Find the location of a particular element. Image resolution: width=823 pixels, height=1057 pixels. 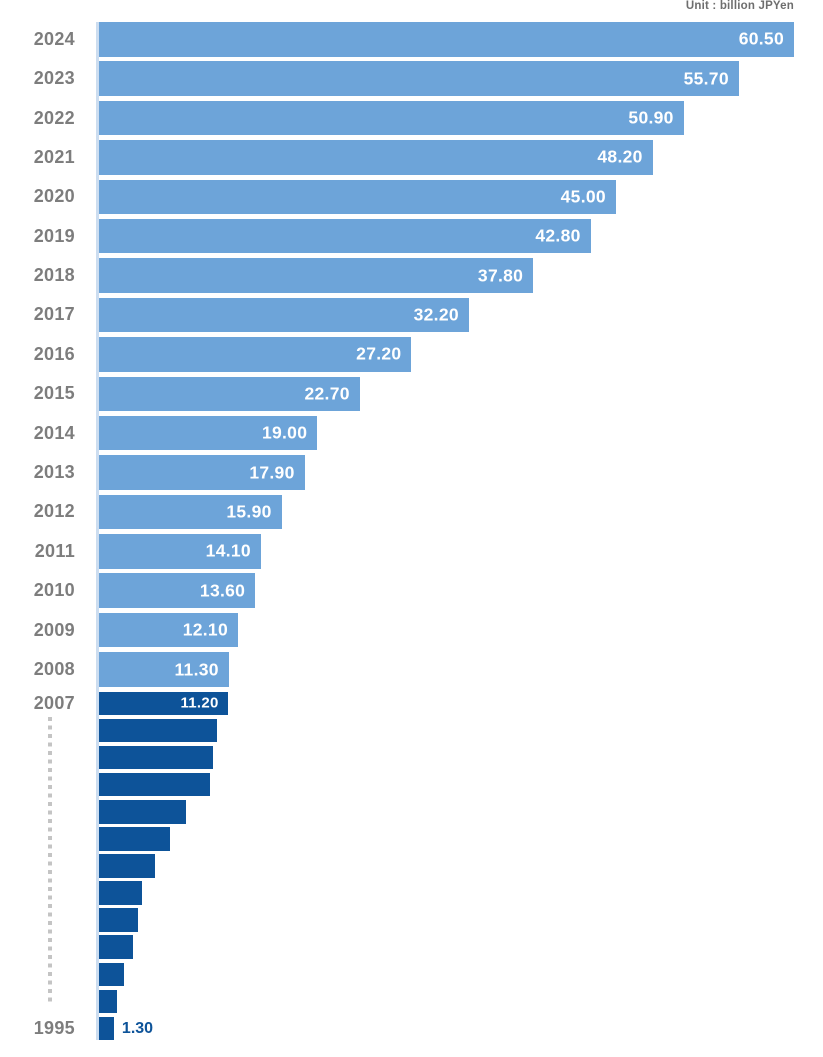

chart-row-2018: 2018 37.80 is located at coordinates (411, 275).